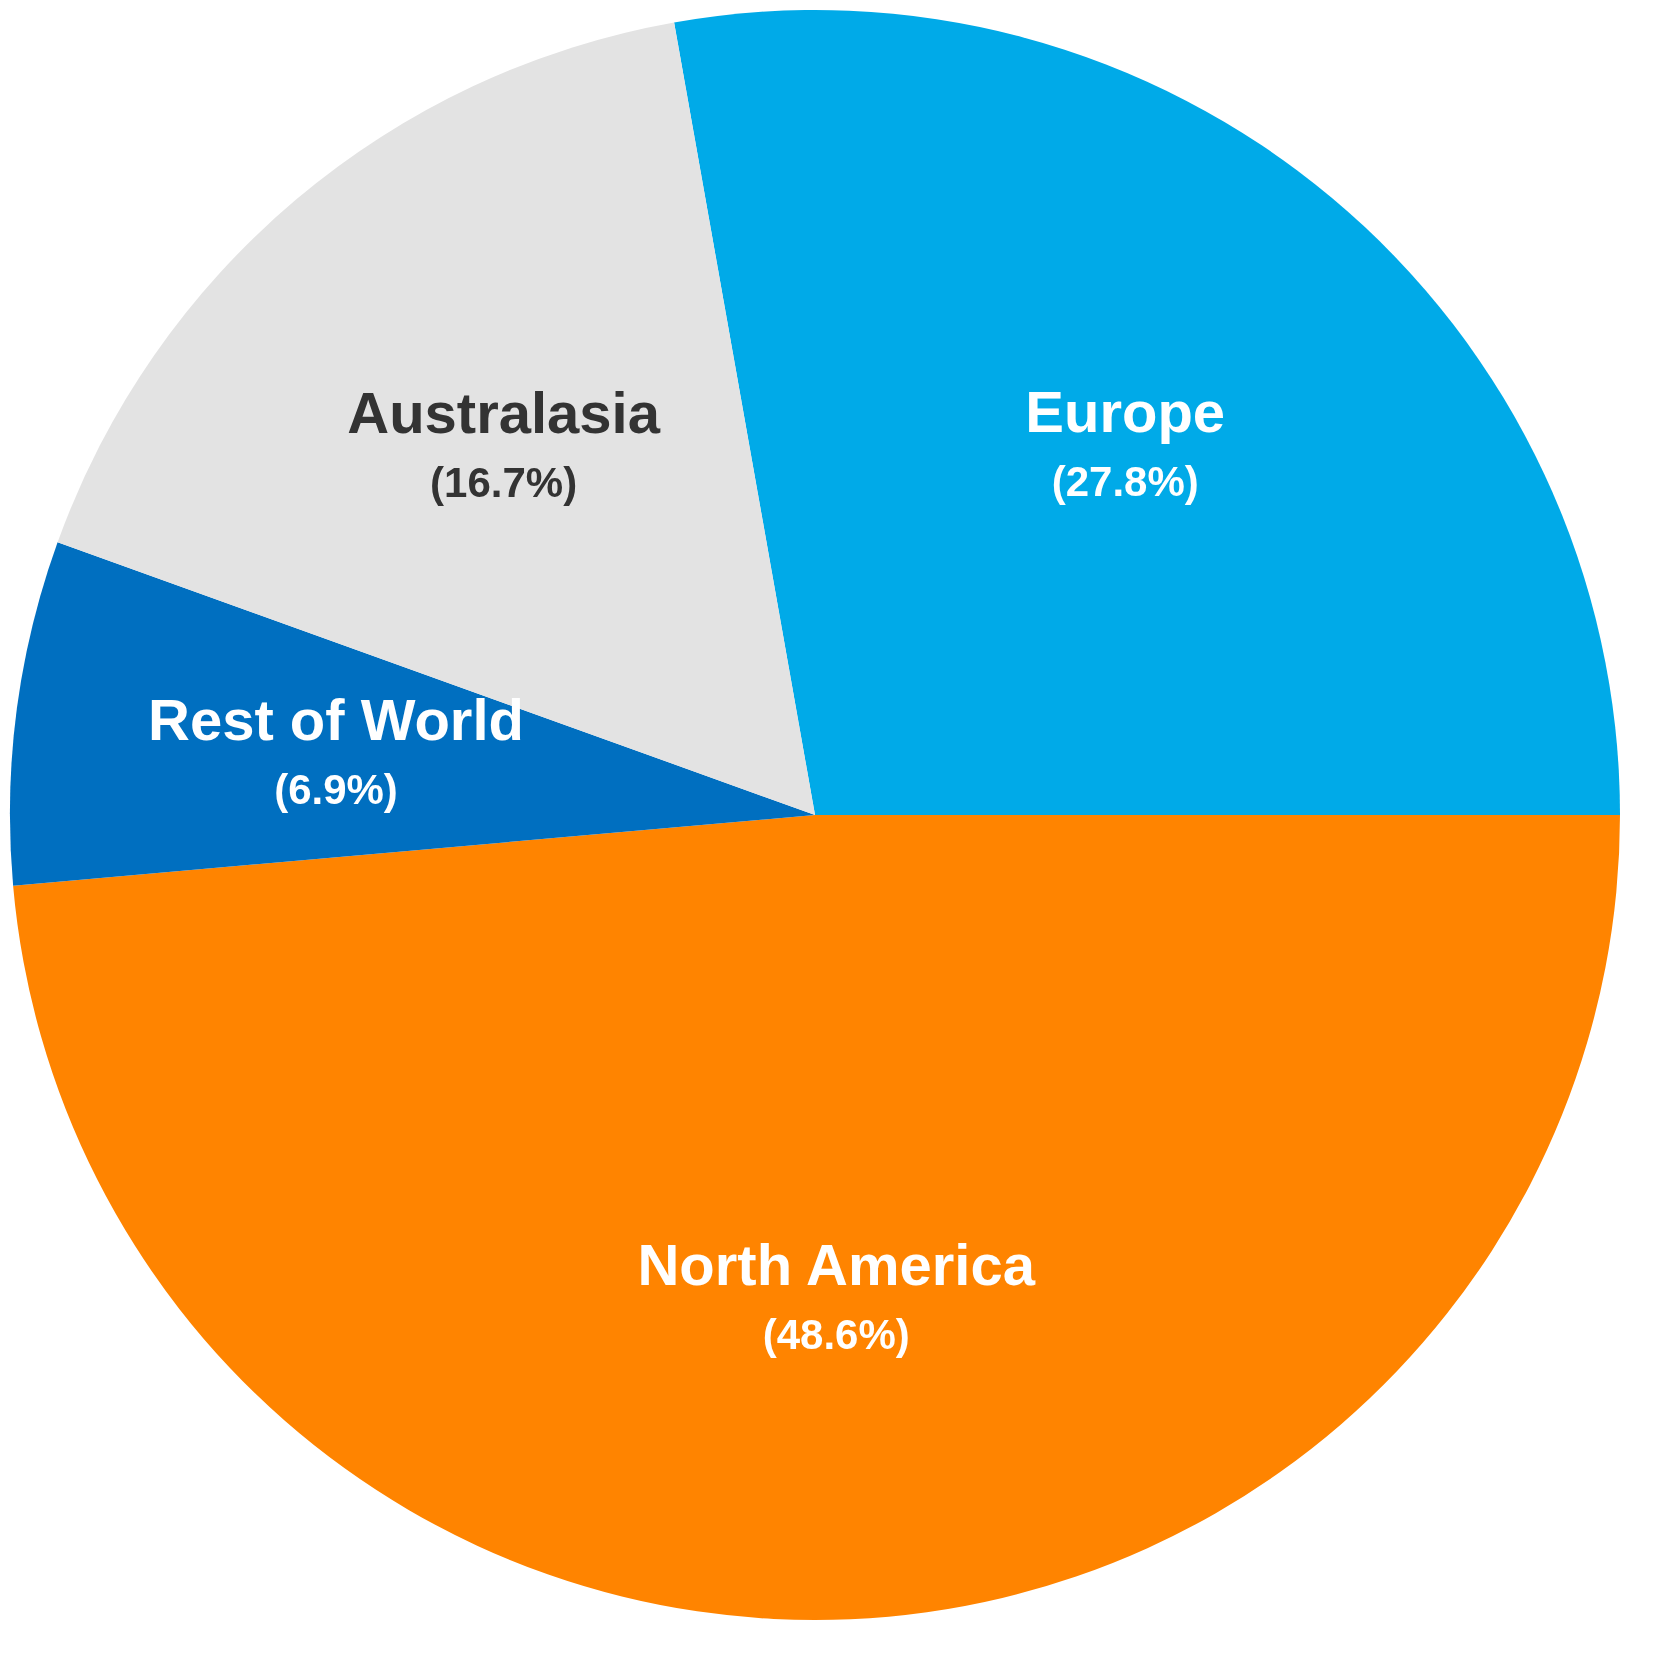 The width and height of the screenshot is (1658, 1664). I want to click on data-label: (6.9%), so click(336, 789).